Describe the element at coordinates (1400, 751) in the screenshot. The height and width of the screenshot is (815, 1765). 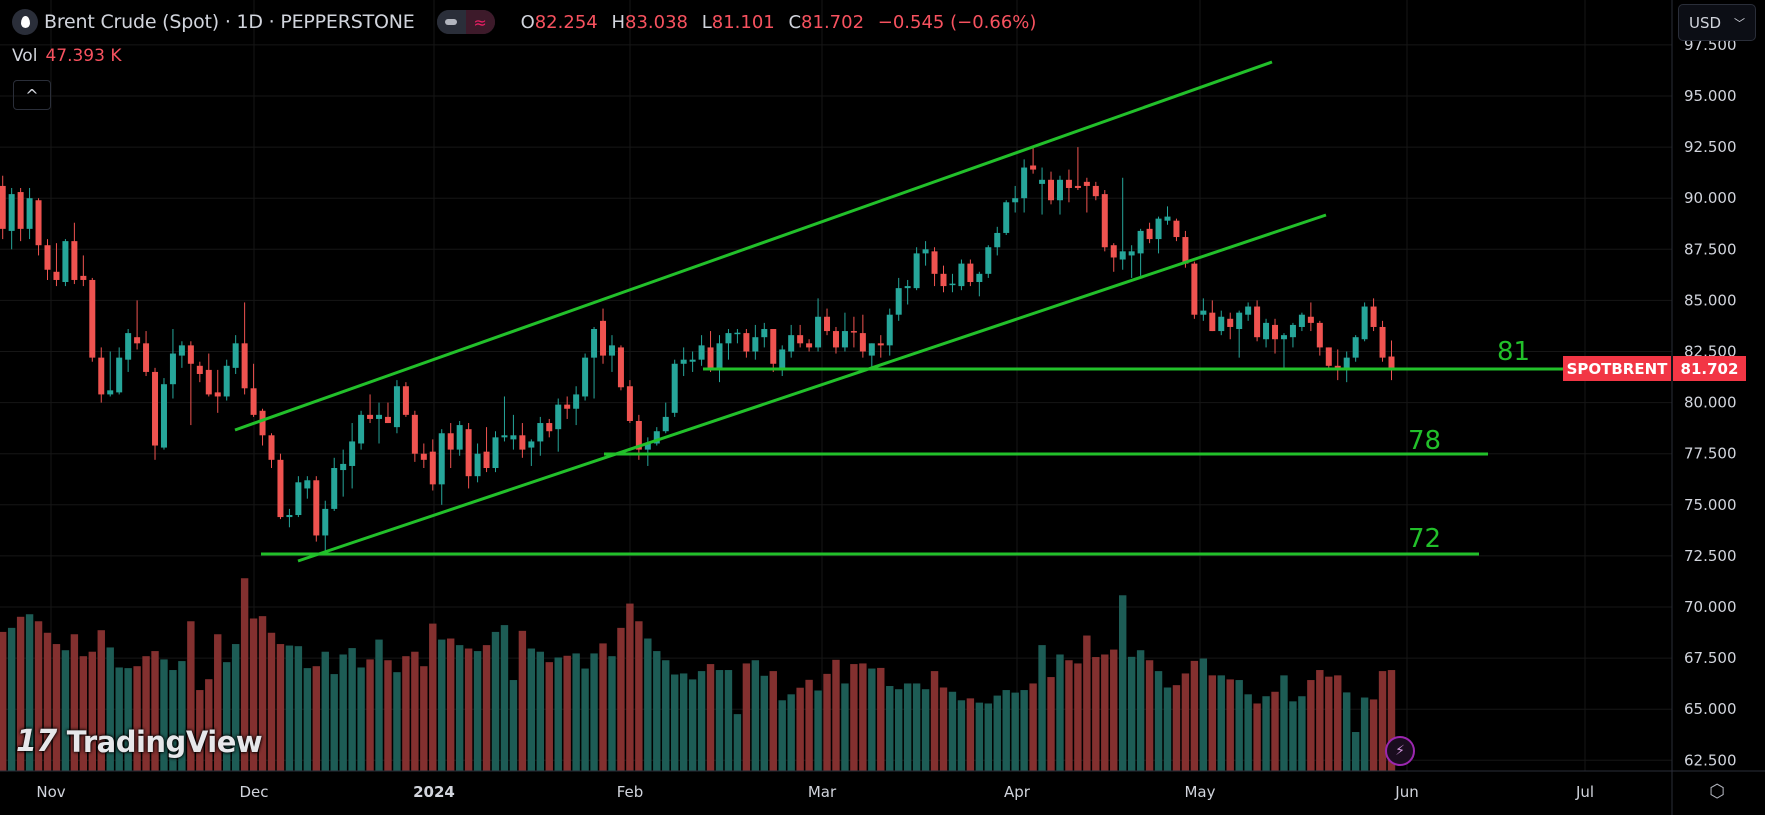
I see `lightning-icon: ⚡` at that location.